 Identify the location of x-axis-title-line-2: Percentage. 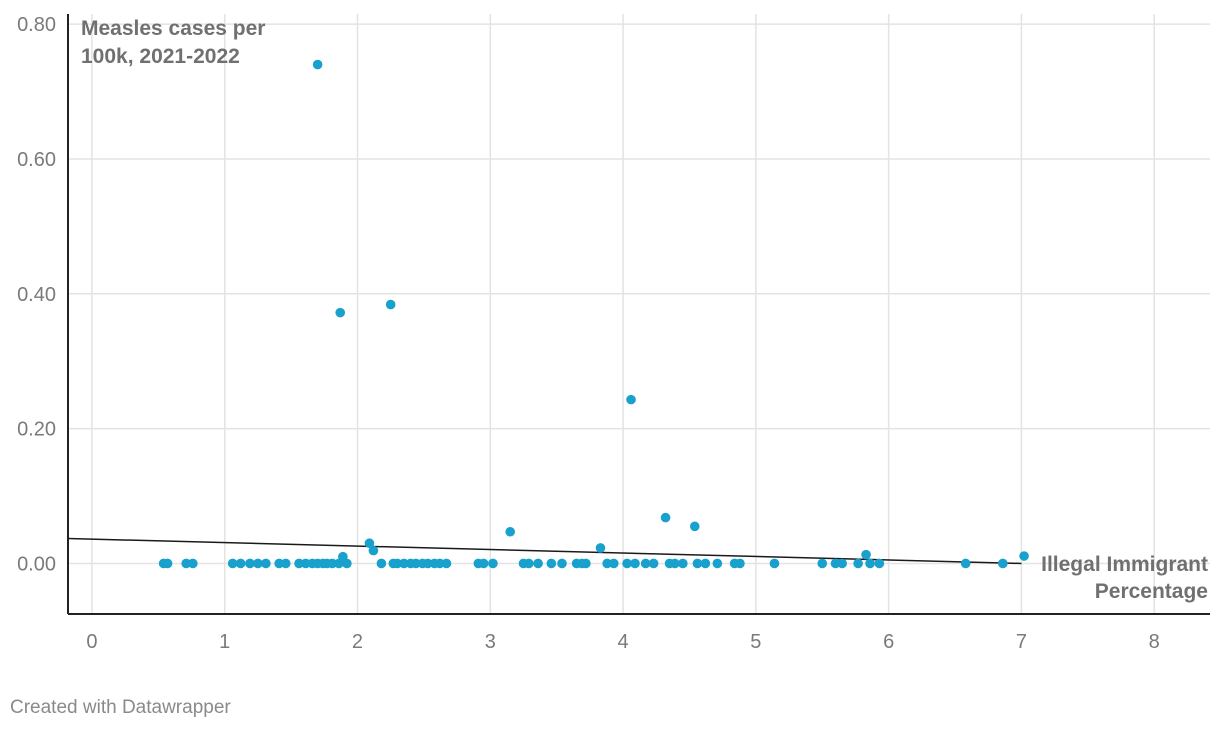
(1151, 591).